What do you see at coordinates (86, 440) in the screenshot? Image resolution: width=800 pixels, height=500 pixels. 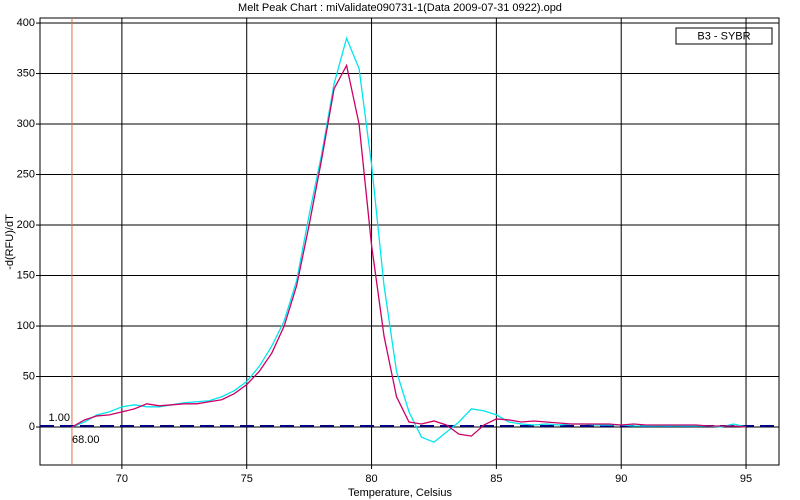 I see `marker-label: 68.00` at bounding box center [86, 440].